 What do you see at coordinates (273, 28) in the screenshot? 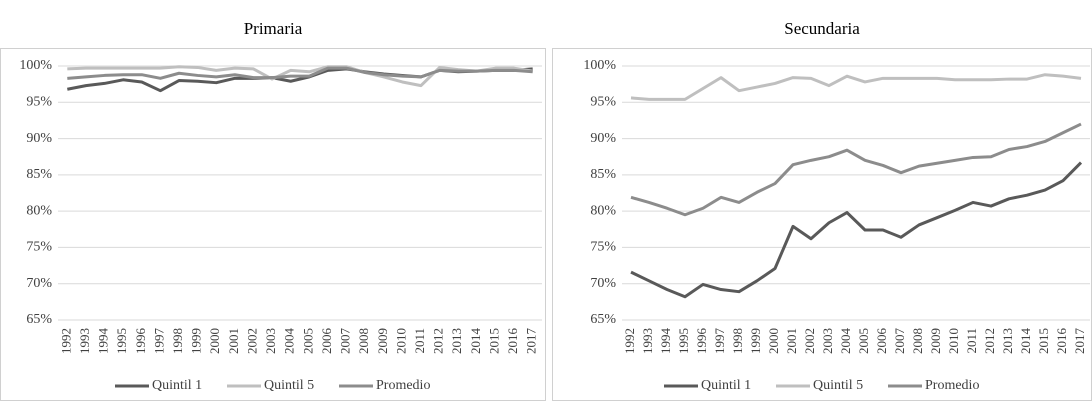
I see `chart-title: Primaria` at bounding box center [273, 28].